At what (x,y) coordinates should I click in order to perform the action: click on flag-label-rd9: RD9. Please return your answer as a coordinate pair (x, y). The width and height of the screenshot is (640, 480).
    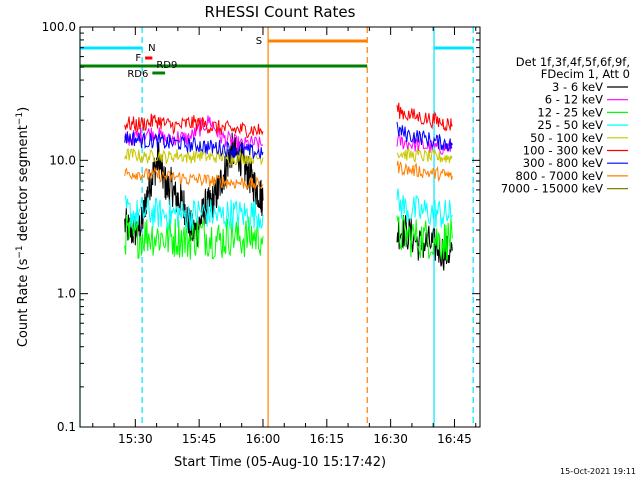
    Looking at the image, I should click on (166, 65).